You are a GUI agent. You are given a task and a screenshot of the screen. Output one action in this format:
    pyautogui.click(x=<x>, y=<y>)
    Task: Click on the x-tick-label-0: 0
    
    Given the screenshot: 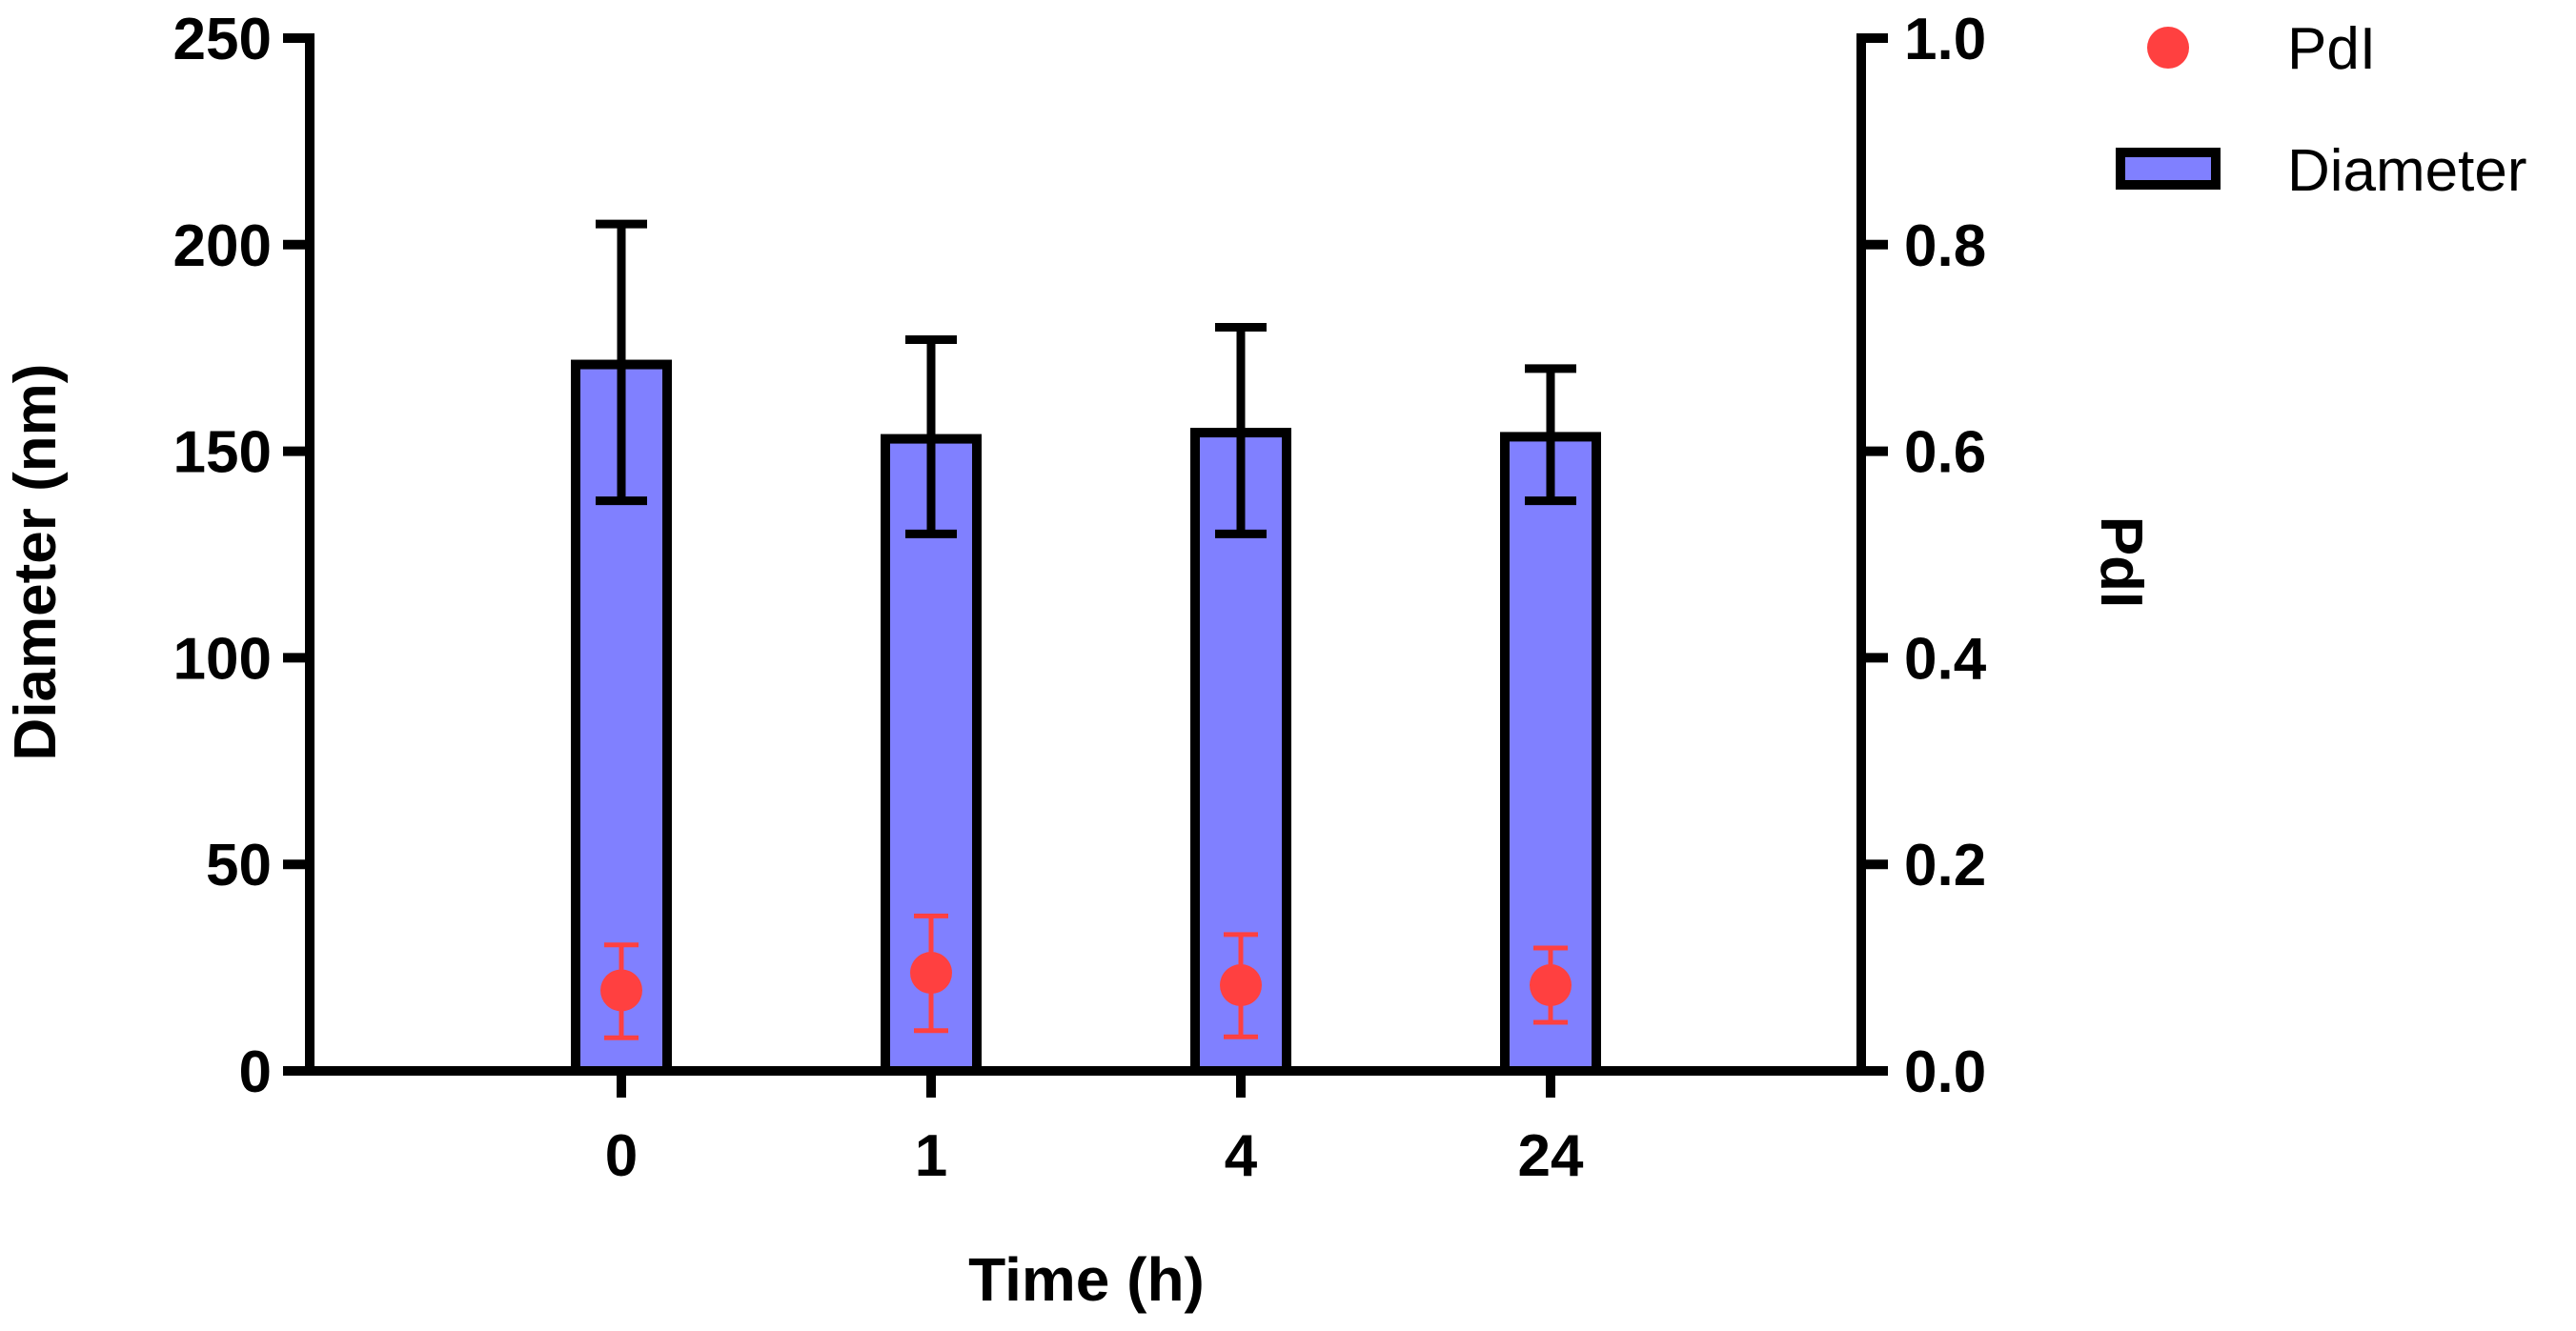 What is the action you would take?
    pyautogui.click(x=621, y=1156)
    